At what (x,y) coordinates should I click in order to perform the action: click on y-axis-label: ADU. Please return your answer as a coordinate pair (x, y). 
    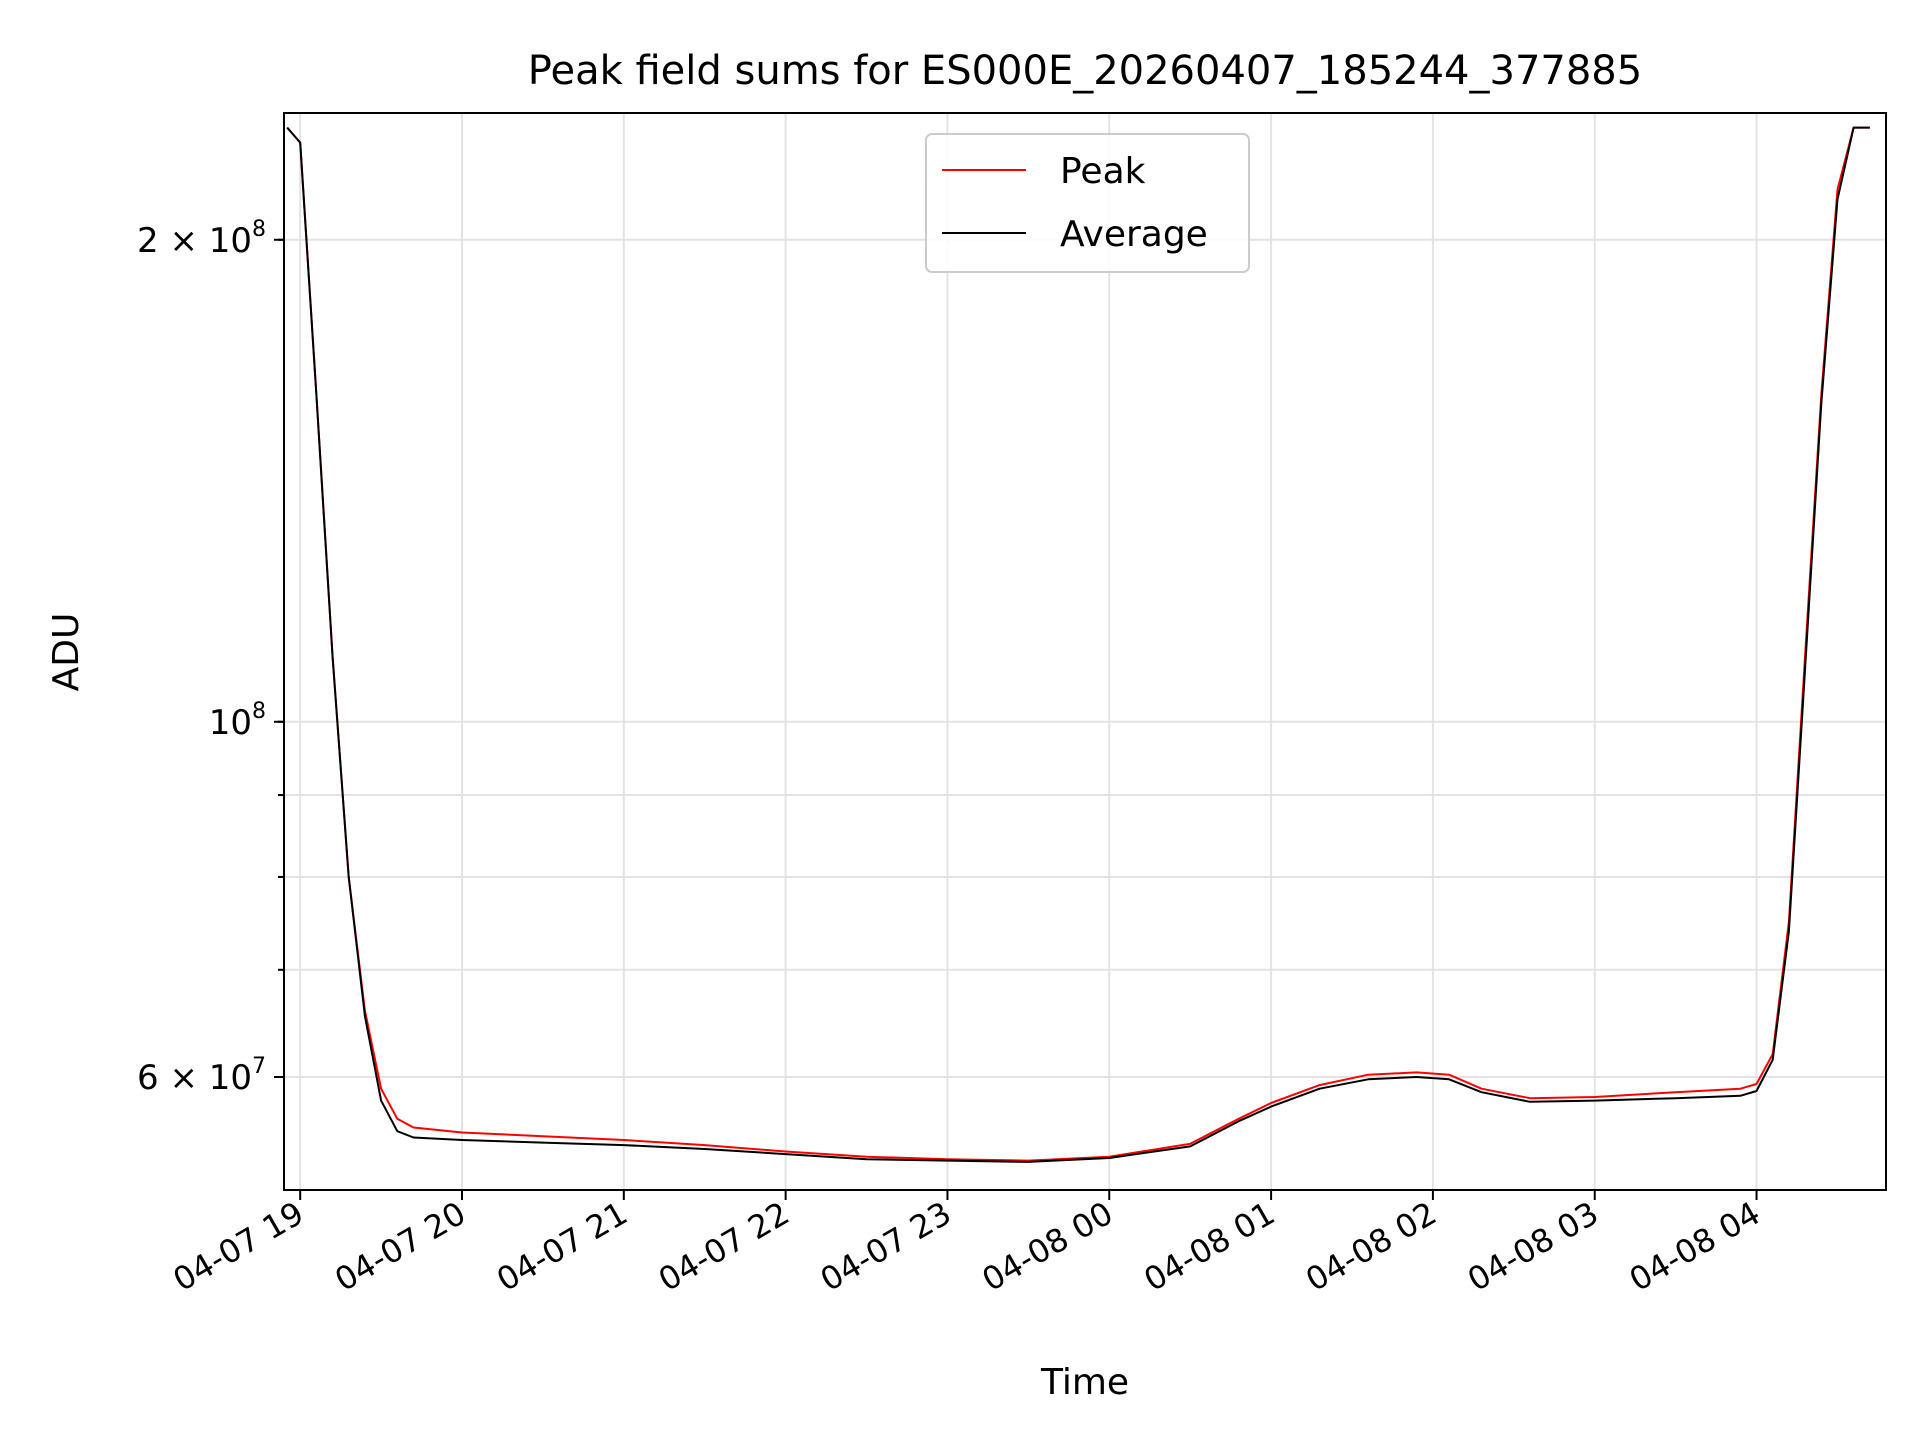
    Looking at the image, I should click on (66, 652).